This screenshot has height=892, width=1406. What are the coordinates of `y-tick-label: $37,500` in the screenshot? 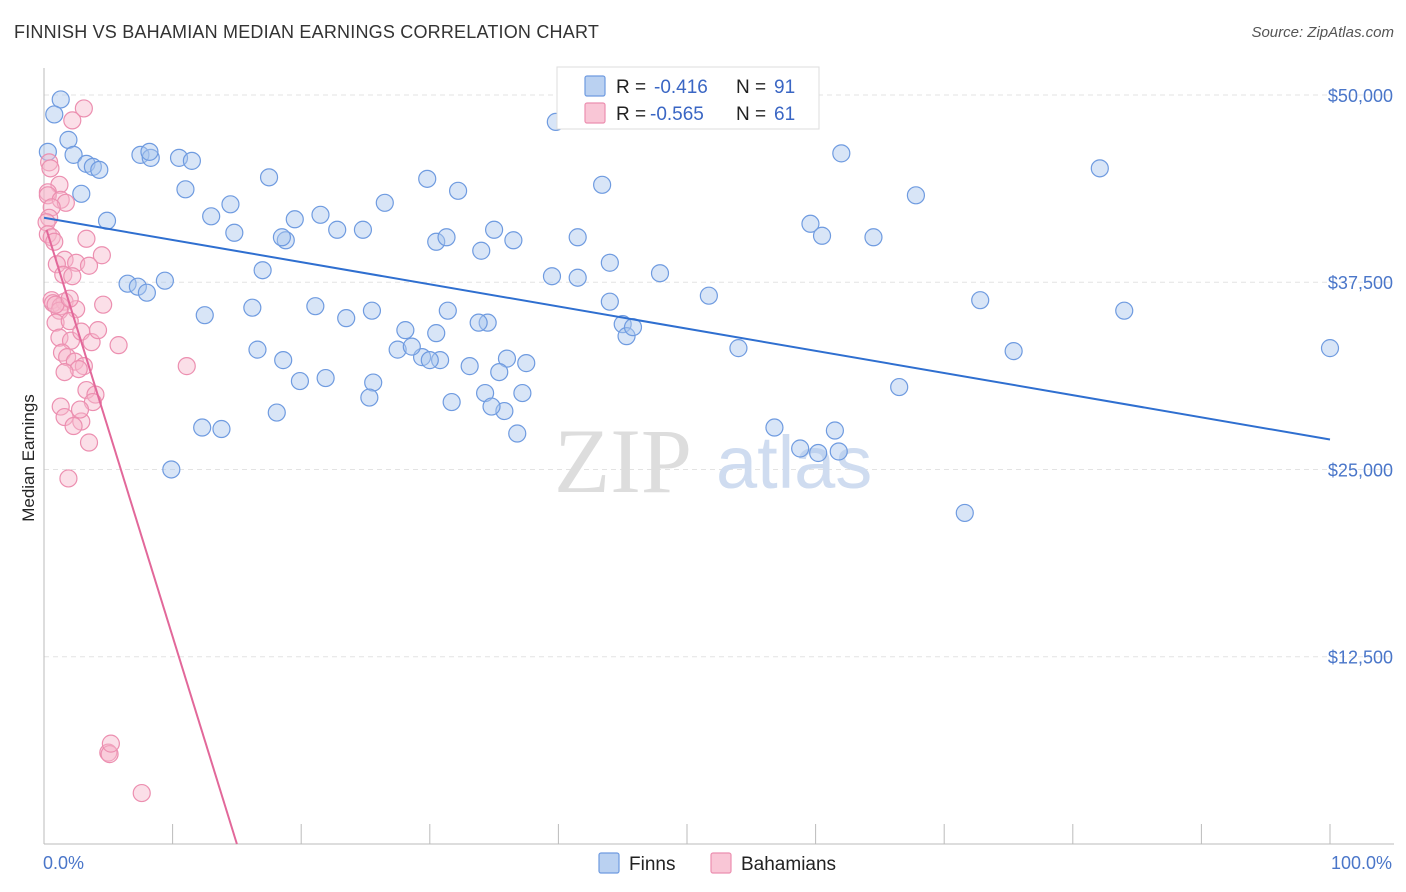 It's located at (1360, 283).